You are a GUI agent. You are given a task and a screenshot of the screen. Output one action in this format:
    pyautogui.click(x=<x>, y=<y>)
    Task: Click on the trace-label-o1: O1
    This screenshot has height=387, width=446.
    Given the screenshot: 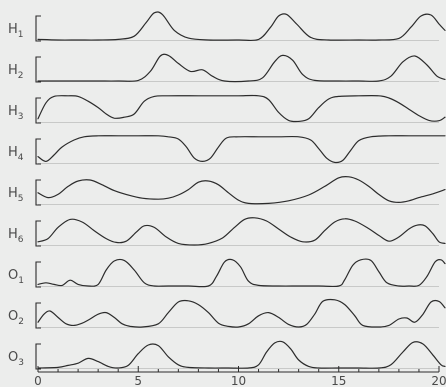 What is the action you would take?
    pyautogui.click(x=16, y=277)
    